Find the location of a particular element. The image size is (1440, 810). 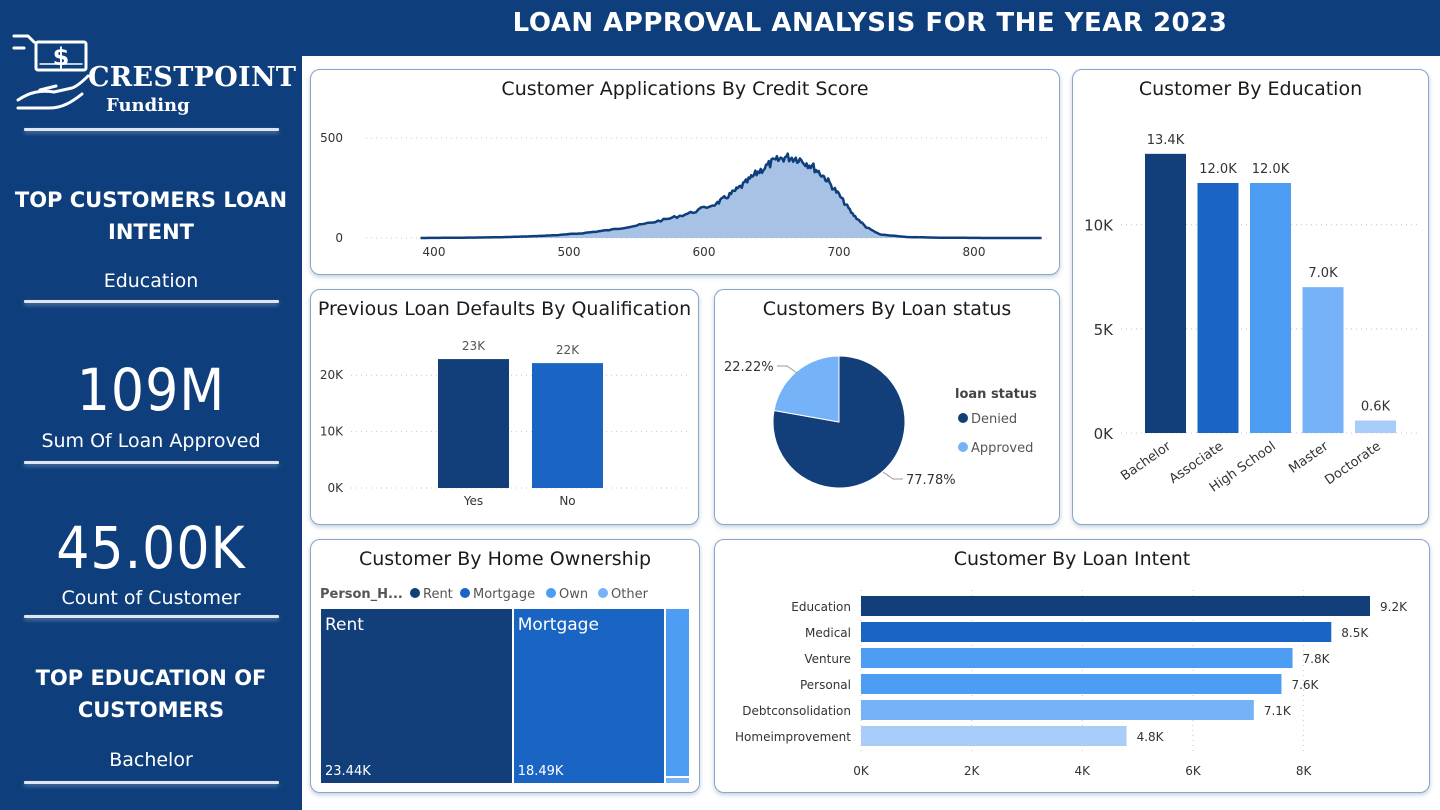

logo-subtitle: Funding is located at coordinates (148, 105).